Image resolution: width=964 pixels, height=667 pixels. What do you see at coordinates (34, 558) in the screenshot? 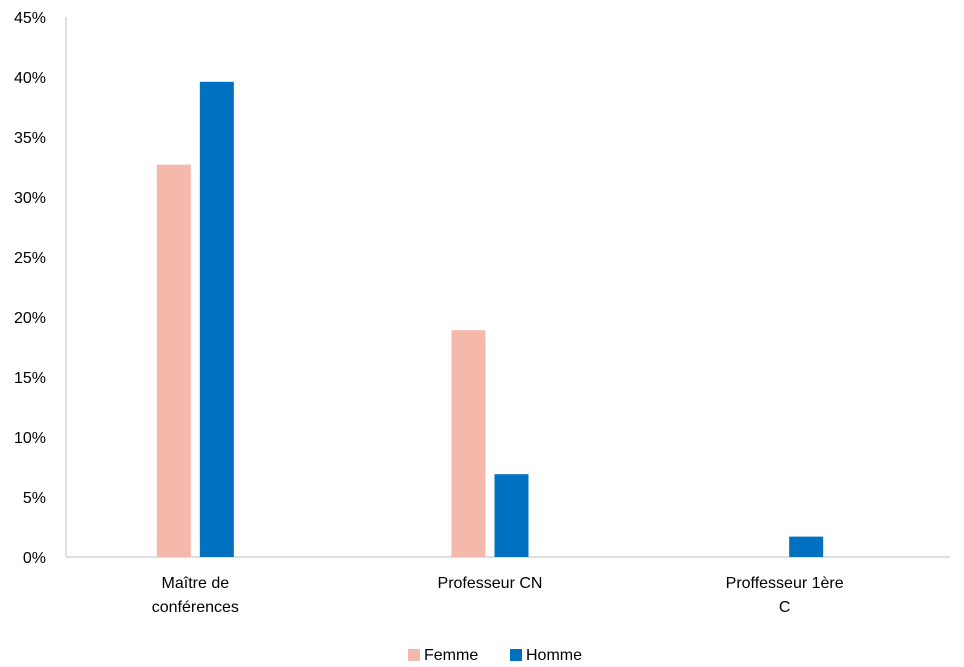
I see `y-tick-label: 0%` at bounding box center [34, 558].